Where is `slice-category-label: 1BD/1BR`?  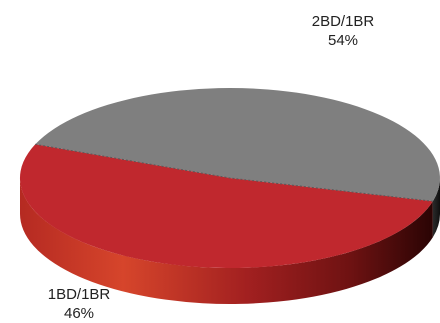 slice-category-label: 1BD/1BR is located at coordinates (79, 294).